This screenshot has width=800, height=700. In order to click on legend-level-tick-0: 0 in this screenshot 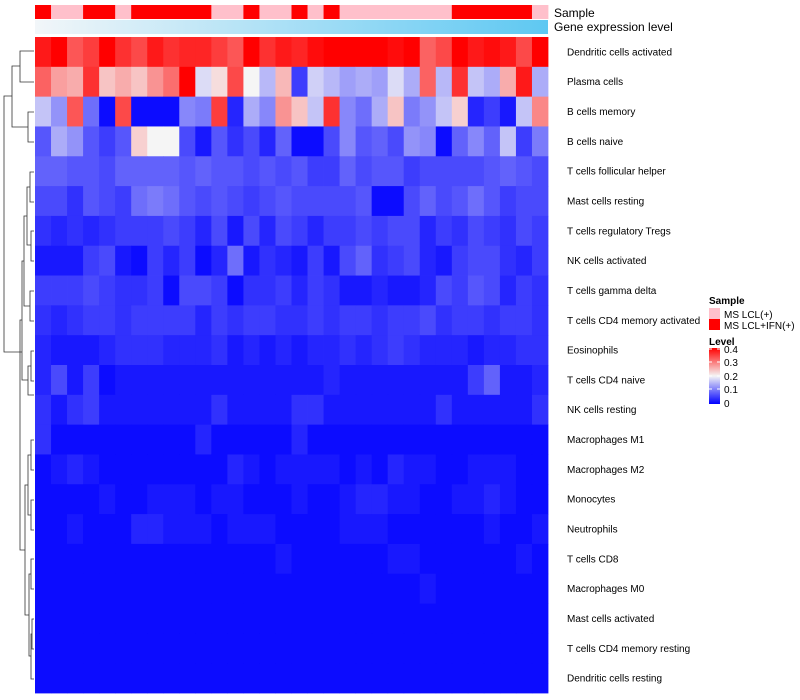, I will do `click(727, 404)`.